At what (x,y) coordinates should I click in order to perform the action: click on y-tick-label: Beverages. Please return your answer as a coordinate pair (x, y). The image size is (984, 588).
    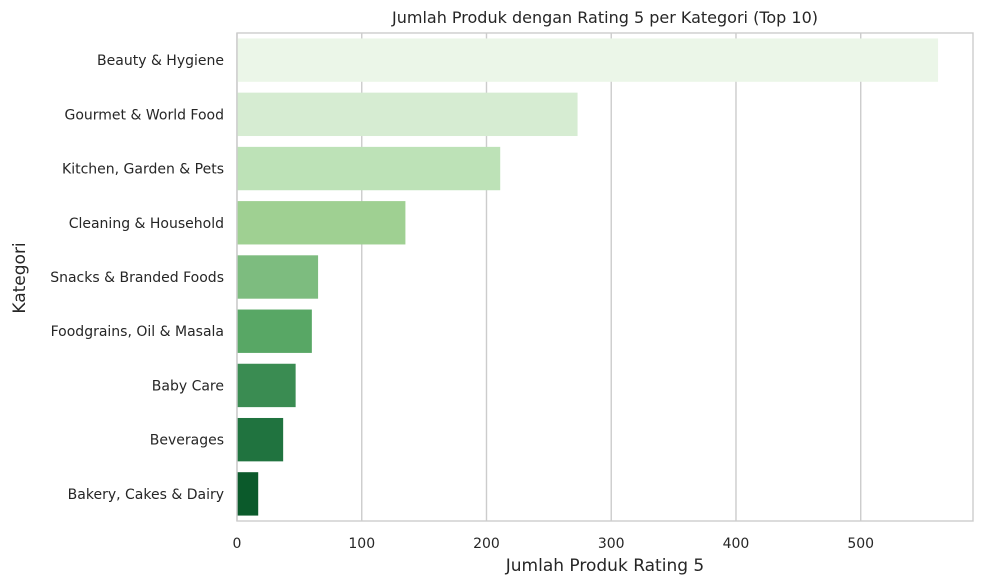
    Looking at the image, I should click on (187, 441).